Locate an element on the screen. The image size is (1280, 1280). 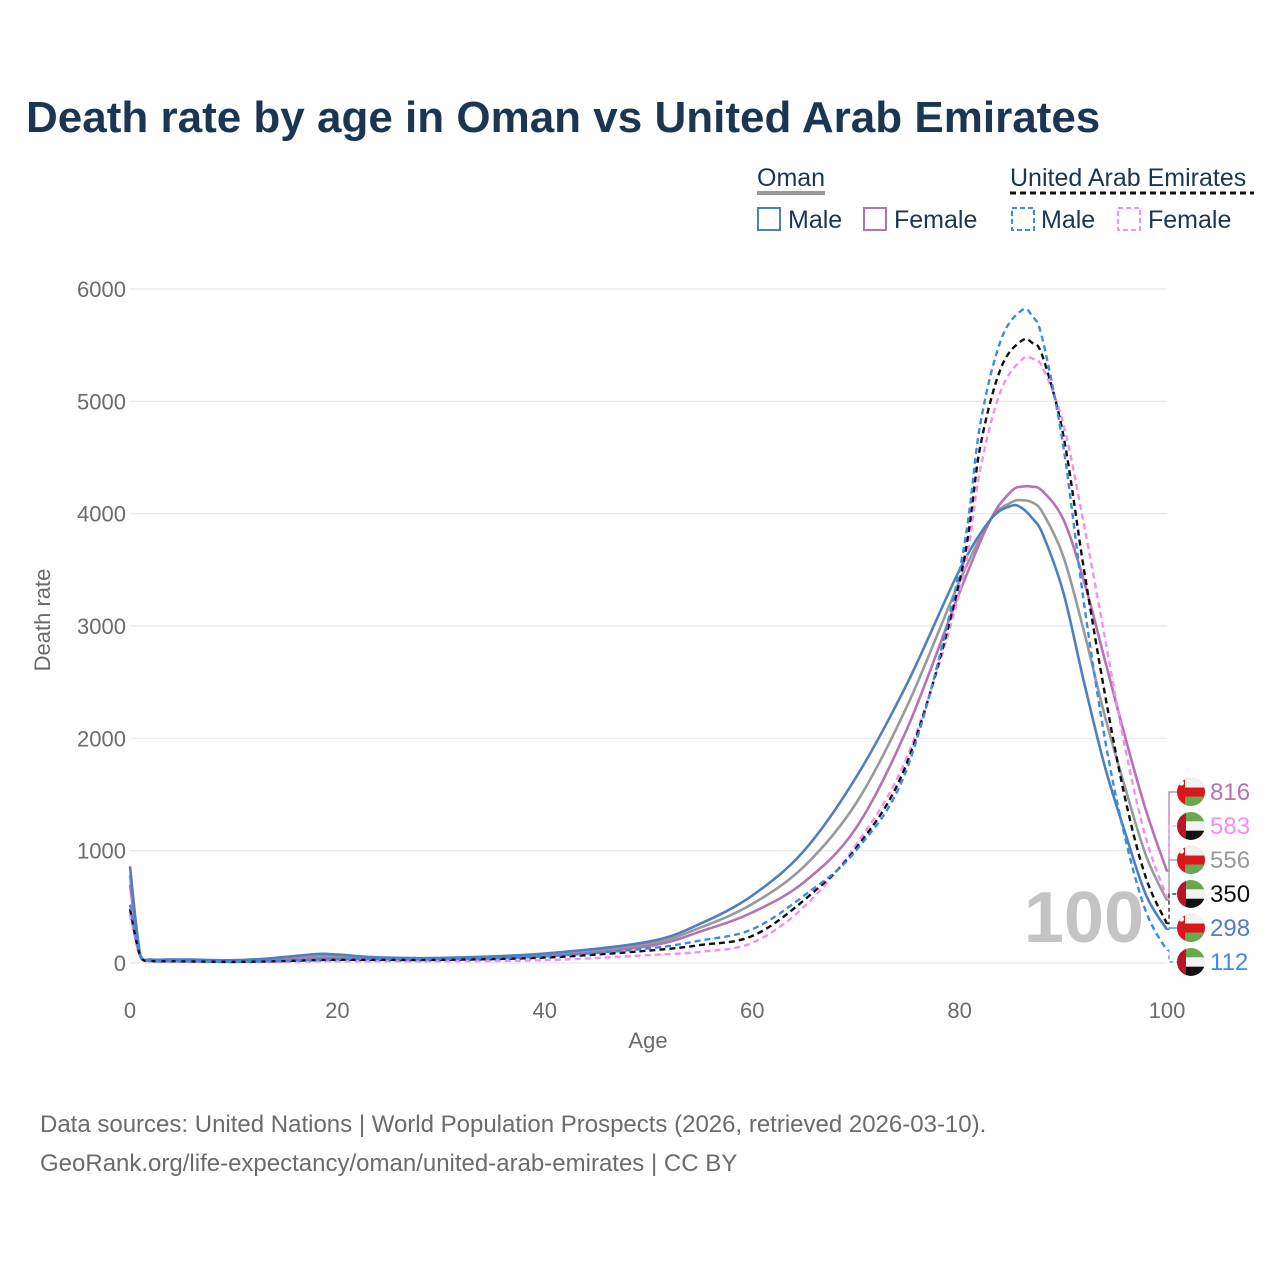
x-tick-0: 0 is located at coordinates (130, 1010).